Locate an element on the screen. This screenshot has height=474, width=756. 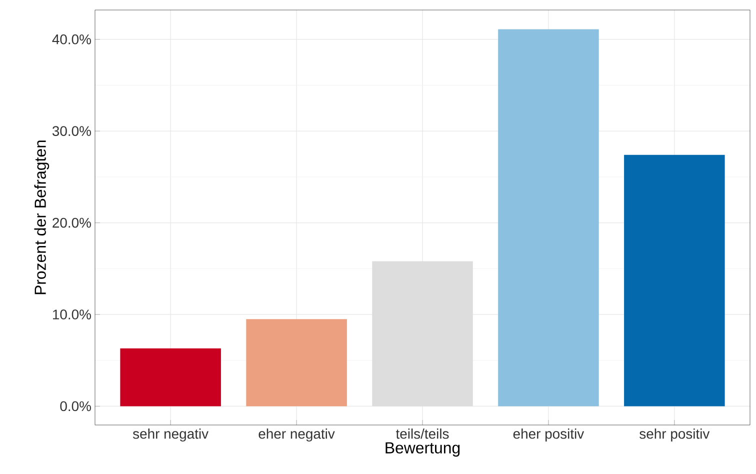
y-axis-title: Prozent der Befragten is located at coordinates (42, 217).